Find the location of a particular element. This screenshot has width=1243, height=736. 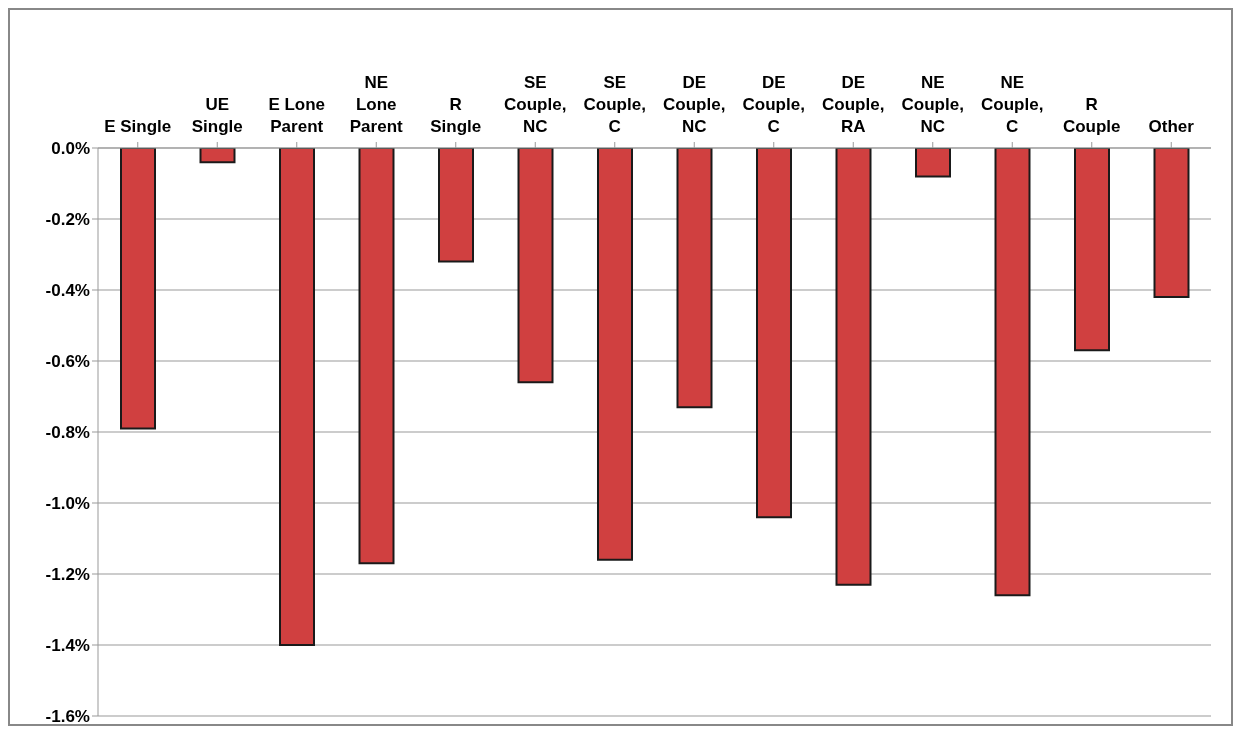

x-tick-label: R Couple is located at coordinates (1091, 115).